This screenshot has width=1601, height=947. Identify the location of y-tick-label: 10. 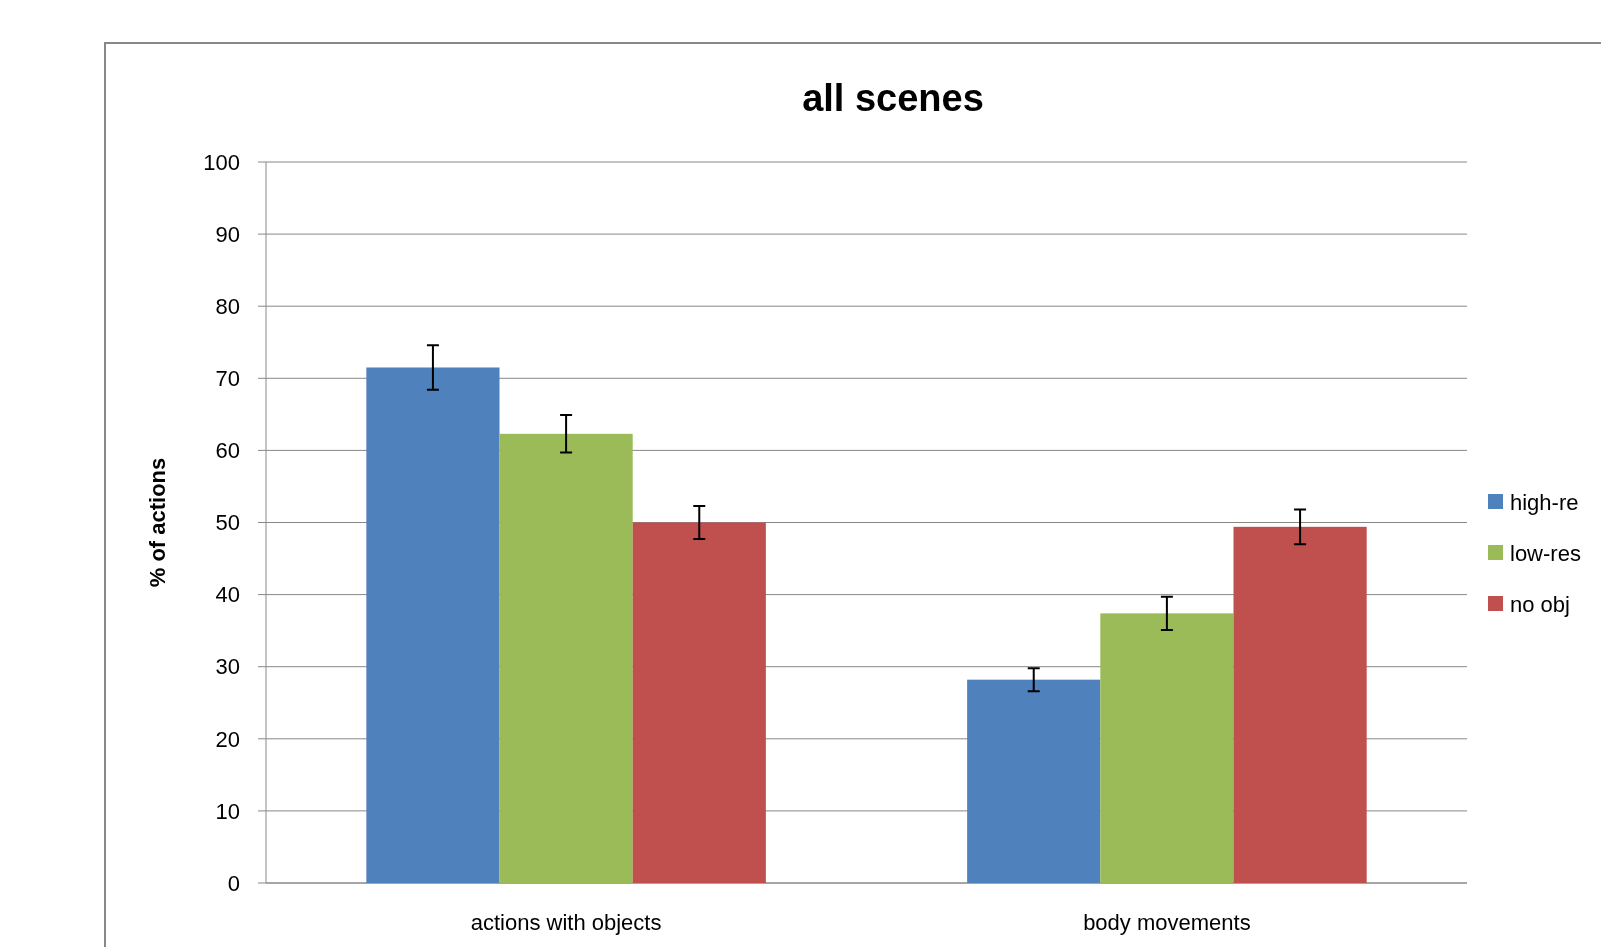
(227, 811).